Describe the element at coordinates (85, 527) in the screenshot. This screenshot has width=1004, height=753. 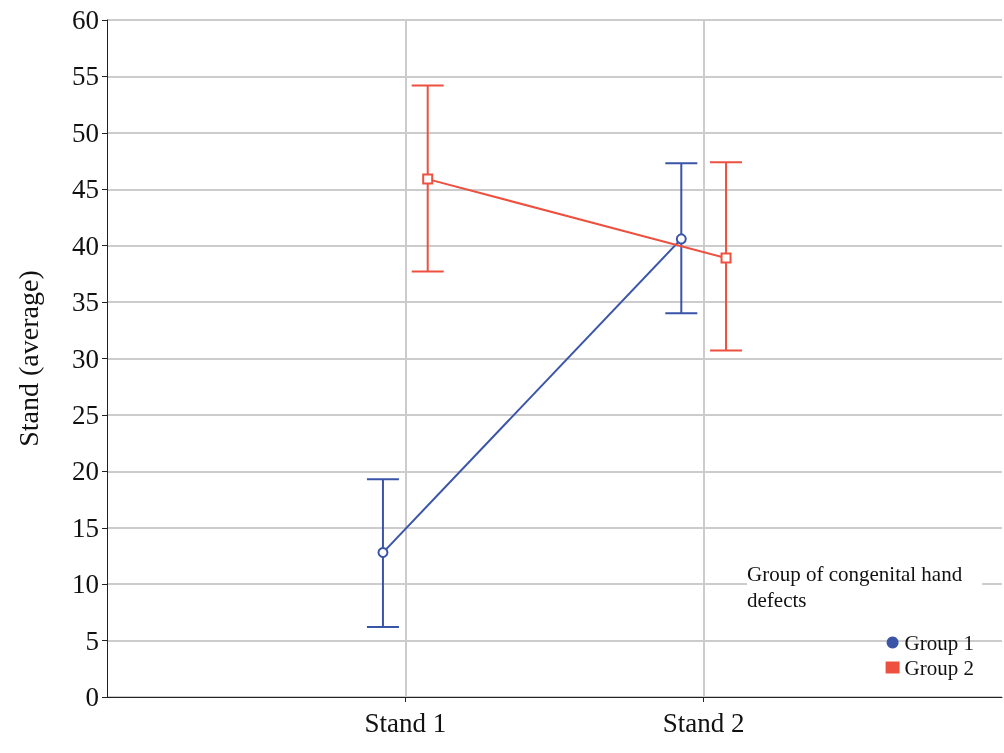
I see `y-tick-label: 15` at that location.